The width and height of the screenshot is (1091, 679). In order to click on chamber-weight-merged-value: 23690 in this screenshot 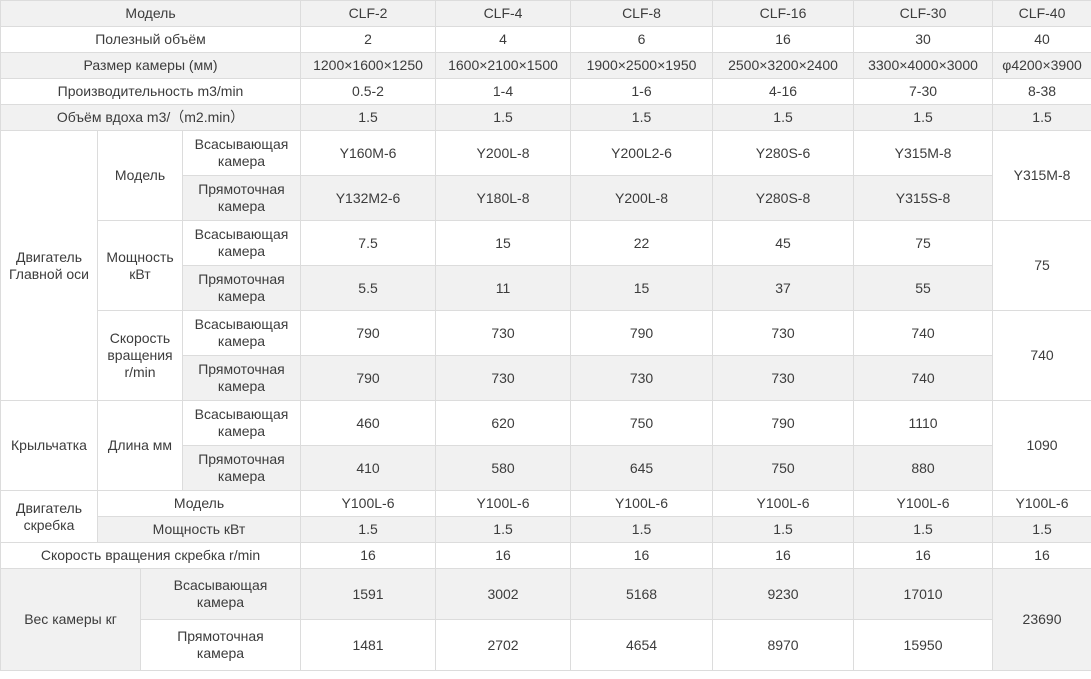, I will do `click(1041, 619)`.